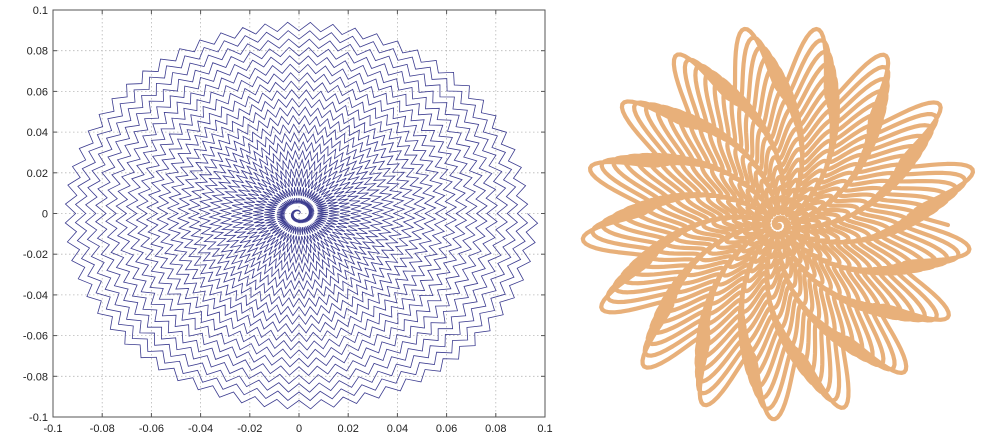  Describe the element at coordinates (37, 92) in the screenshot. I see `y-tick-label: 0.06` at that location.